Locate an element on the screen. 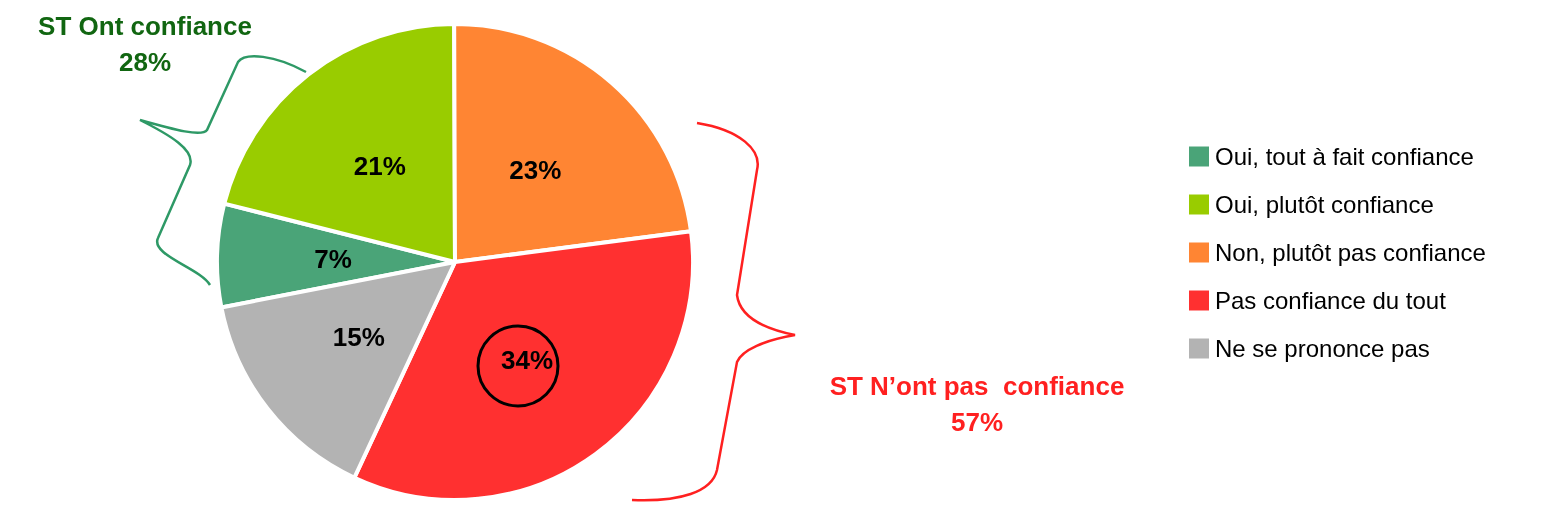 The height and width of the screenshot is (505, 1560). legend-label: Oui, tout à fait confiance is located at coordinates (1344, 156).